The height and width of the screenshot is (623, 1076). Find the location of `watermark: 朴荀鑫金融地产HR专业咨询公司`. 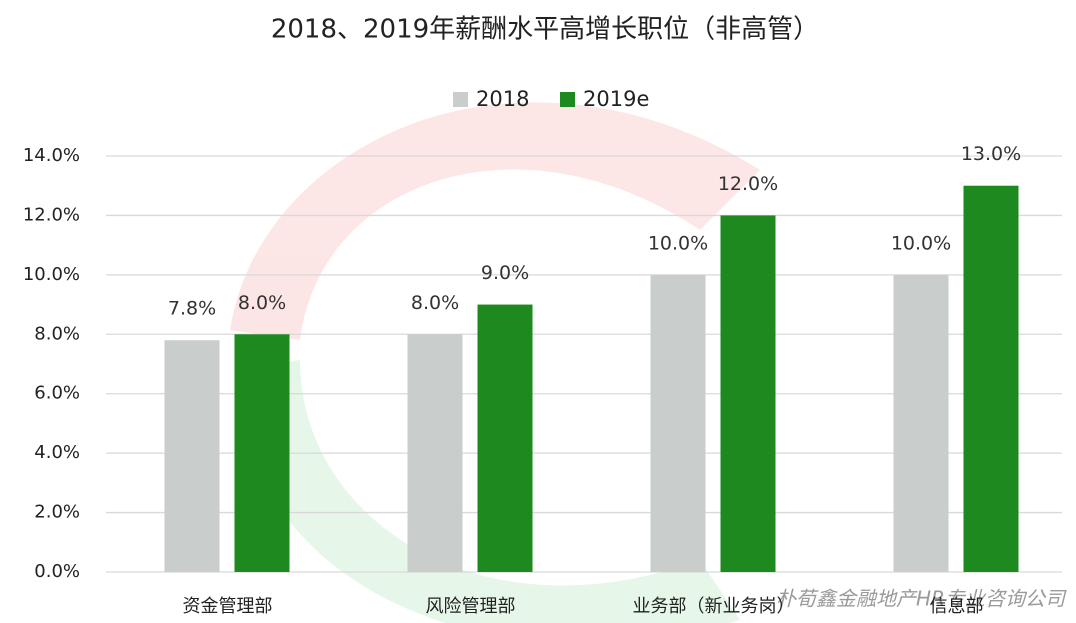

watermark: 朴荀鑫金融地产HR专业咨询公司 is located at coordinates (921, 599).